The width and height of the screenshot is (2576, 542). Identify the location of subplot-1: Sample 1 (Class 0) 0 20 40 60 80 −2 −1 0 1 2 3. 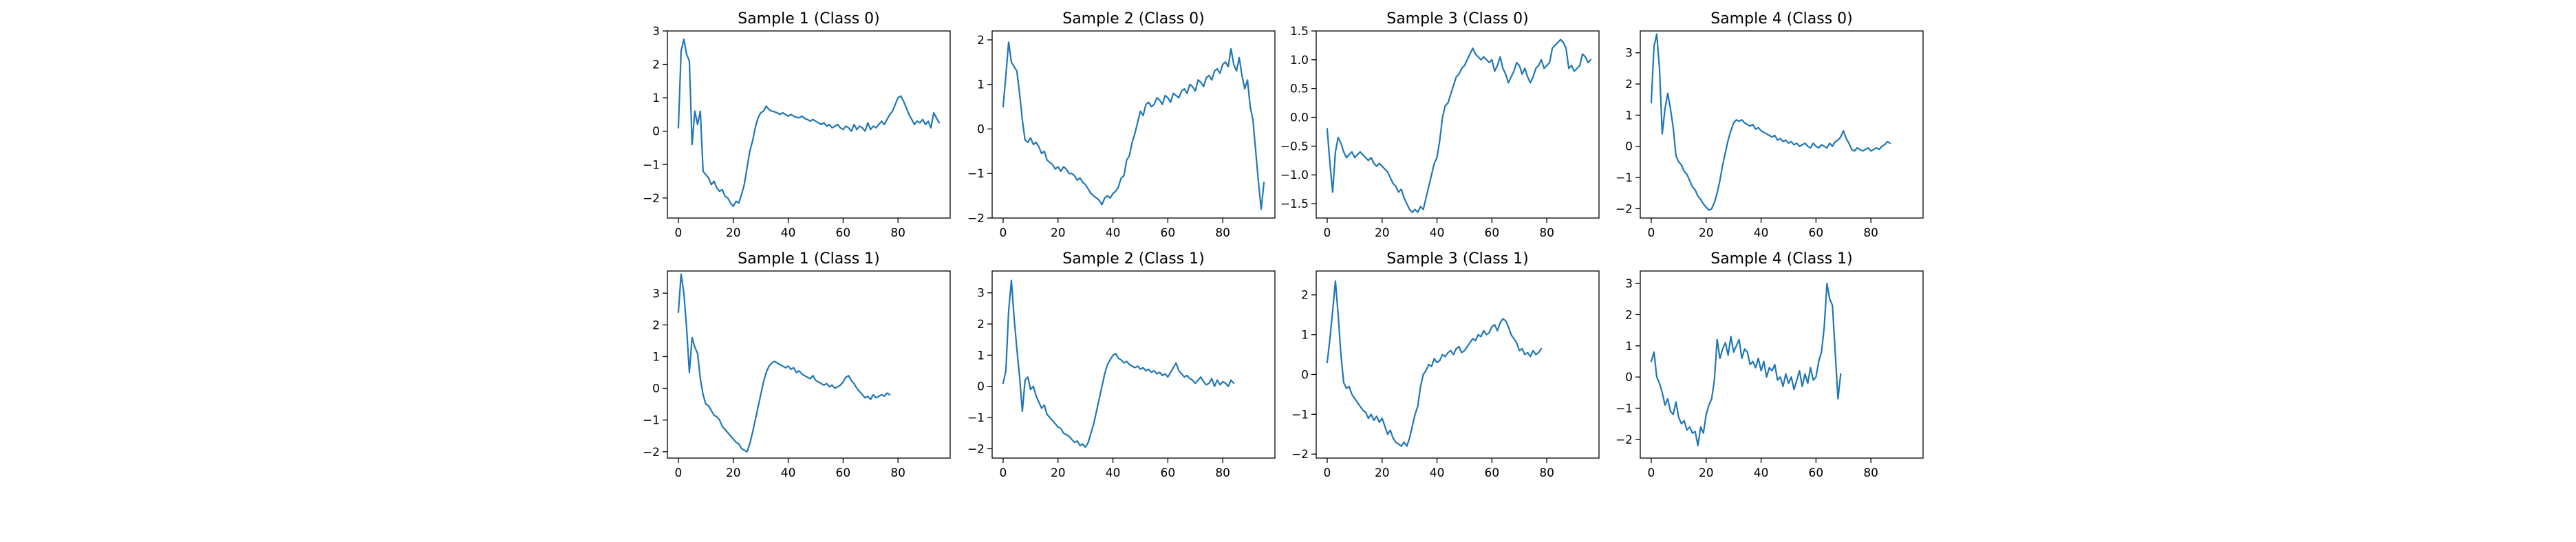
(797, 125).